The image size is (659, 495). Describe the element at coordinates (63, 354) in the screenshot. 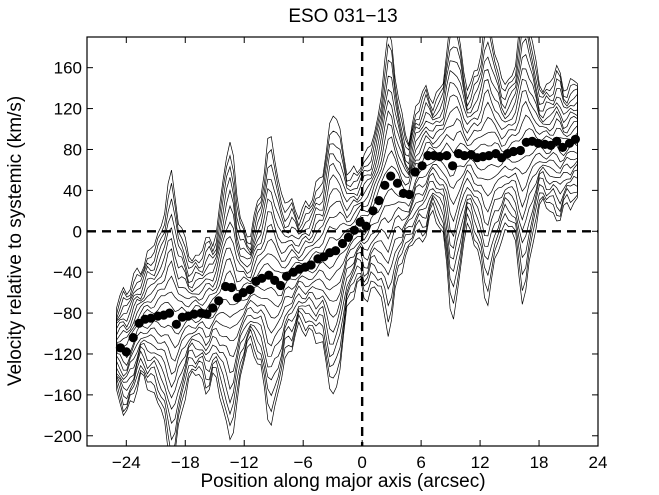

I see `y-tick-label: −120` at that location.